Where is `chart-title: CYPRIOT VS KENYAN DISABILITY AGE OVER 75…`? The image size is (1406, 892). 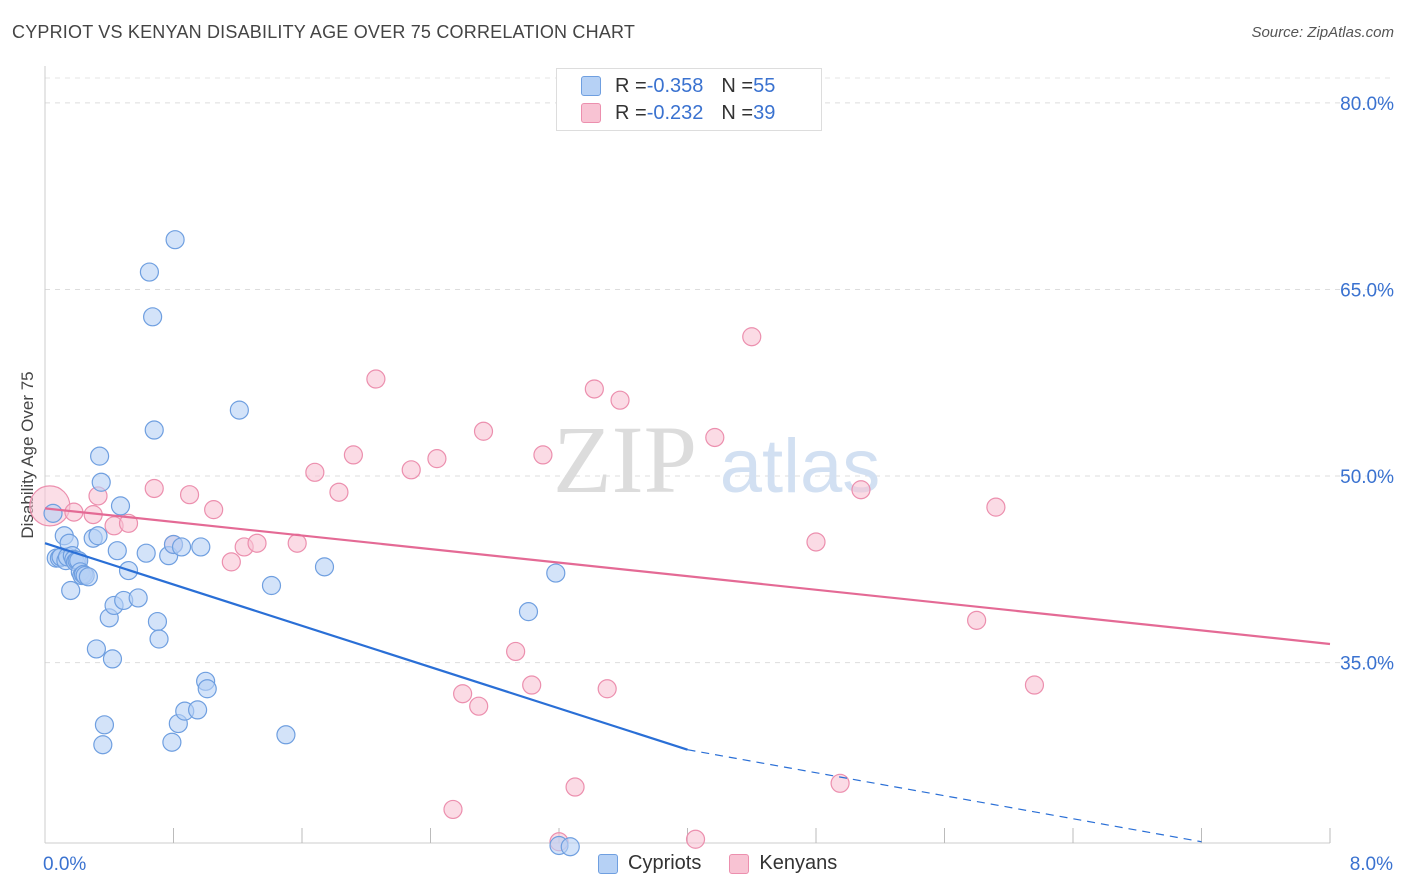 chart-title: CYPRIOT VS KENYAN DISABILITY AGE OVER 75… is located at coordinates (324, 32).